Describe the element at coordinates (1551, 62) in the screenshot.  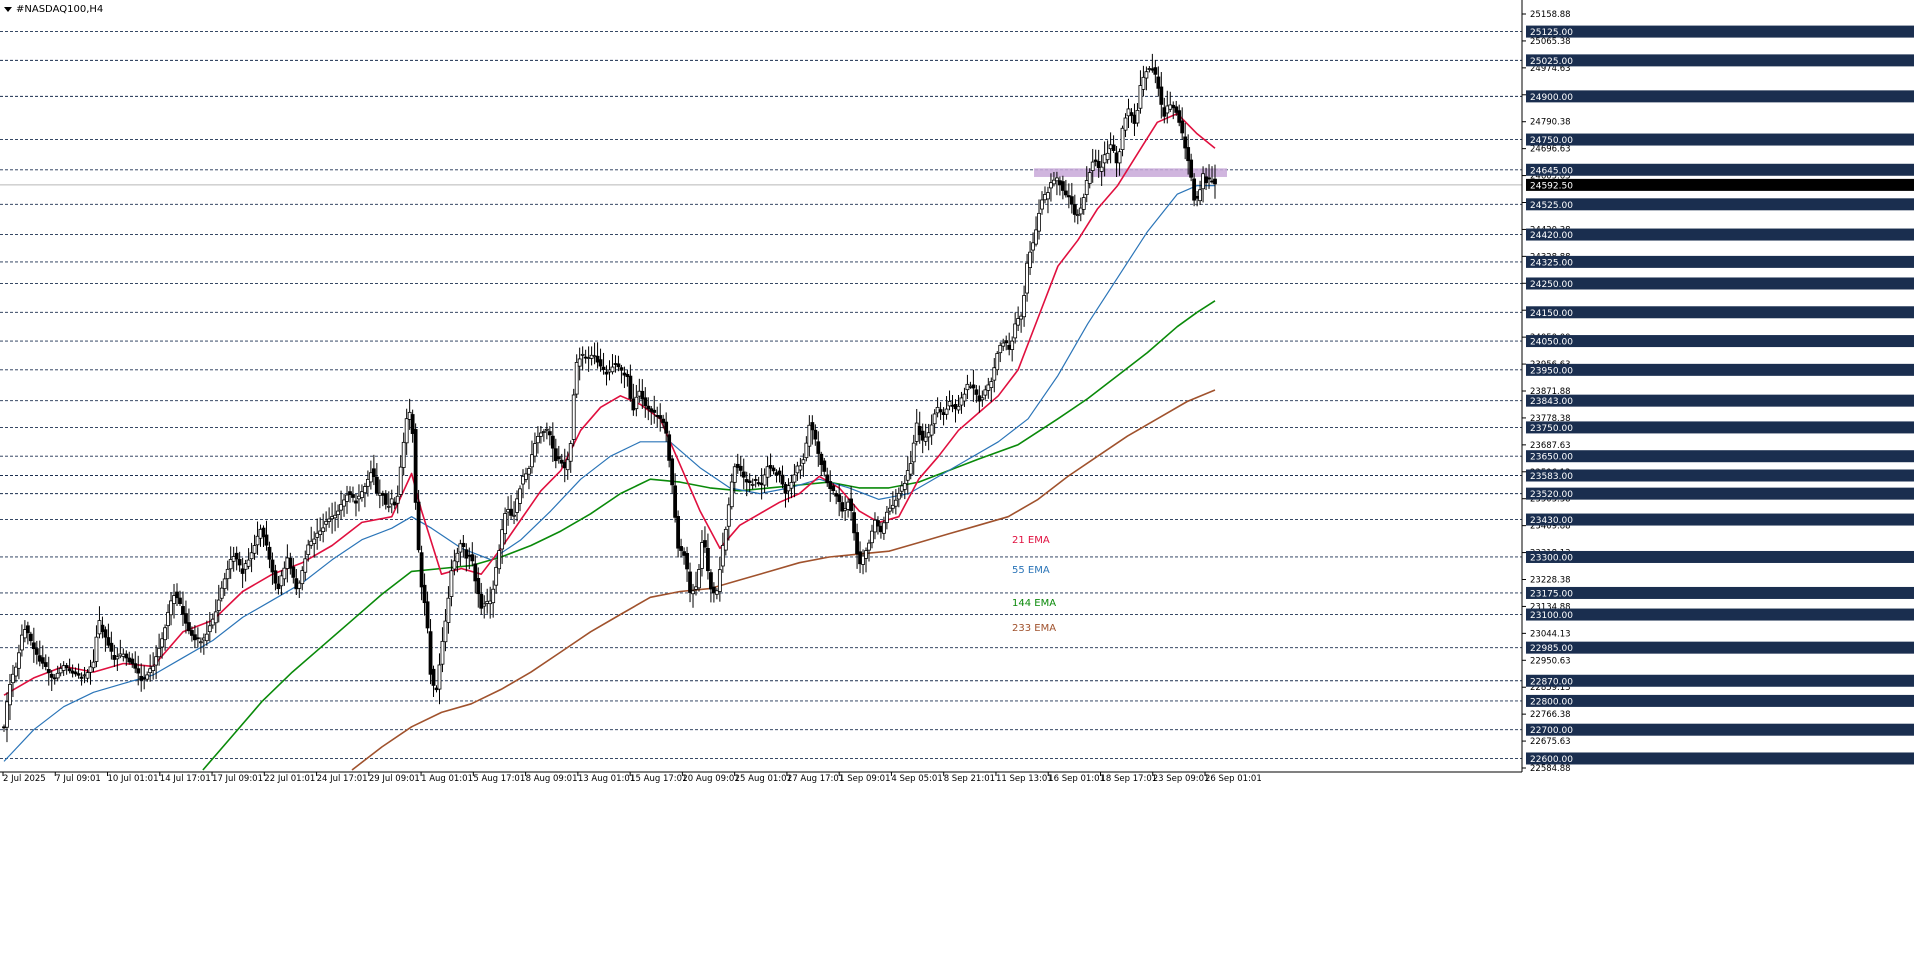
I see `level-badge-label: 25025.00` at that location.